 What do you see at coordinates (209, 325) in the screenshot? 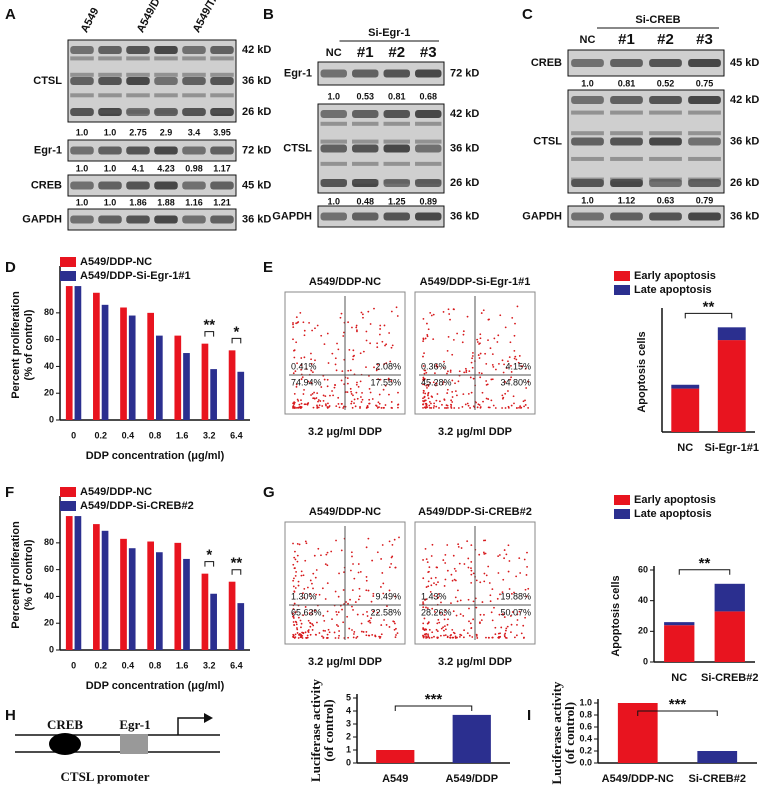
I see `sig-label: **` at bounding box center [209, 325].